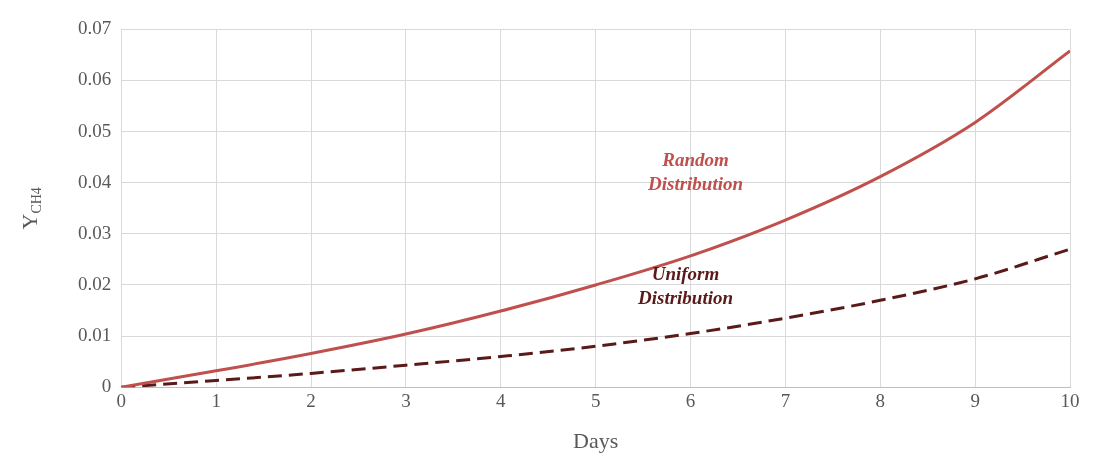 Image resolution: width=1108 pixels, height=474 pixels. I want to click on x-tick-label: 4, so click(501, 400).